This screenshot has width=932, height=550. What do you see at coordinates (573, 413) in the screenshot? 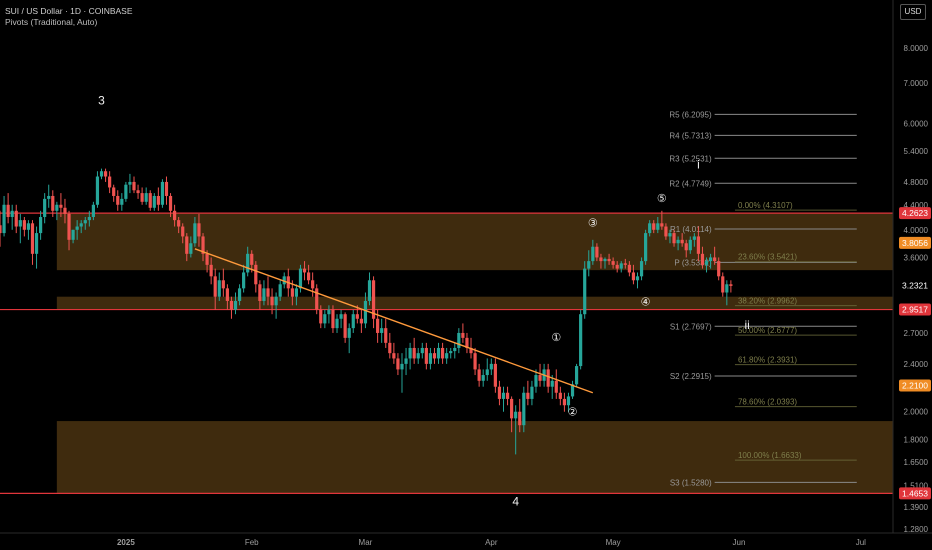
I see `wave-label: ②` at bounding box center [573, 413].